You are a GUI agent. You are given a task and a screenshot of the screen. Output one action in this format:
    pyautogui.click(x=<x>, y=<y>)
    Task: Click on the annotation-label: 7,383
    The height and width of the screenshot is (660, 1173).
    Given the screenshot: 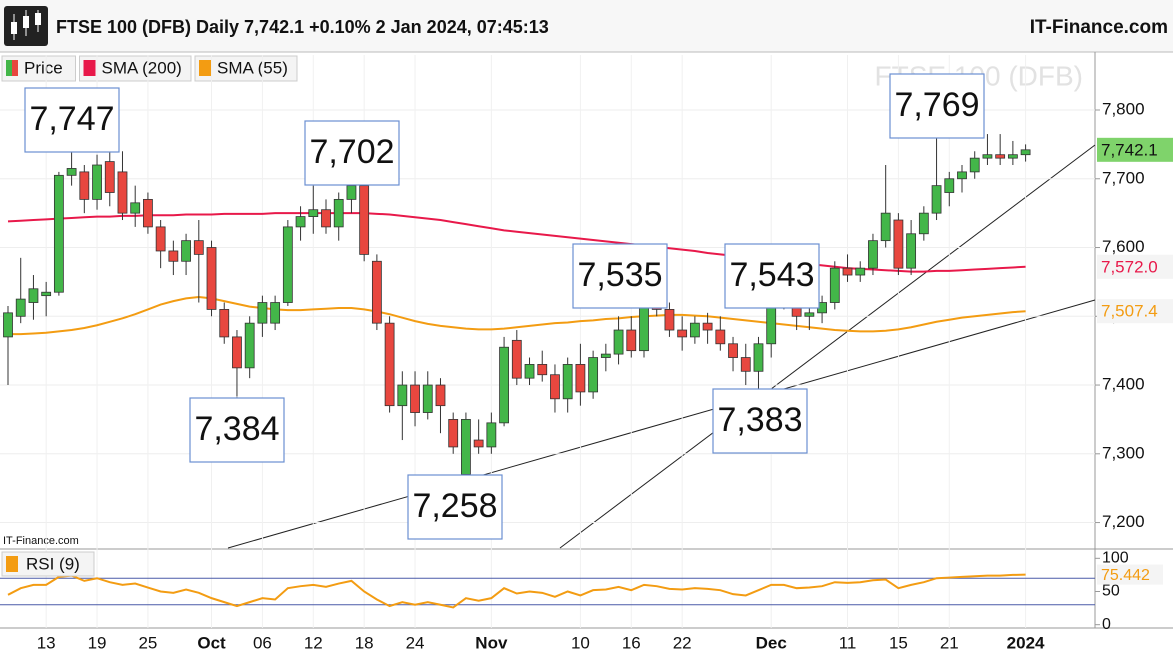 What is the action you would take?
    pyautogui.click(x=759, y=420)
    